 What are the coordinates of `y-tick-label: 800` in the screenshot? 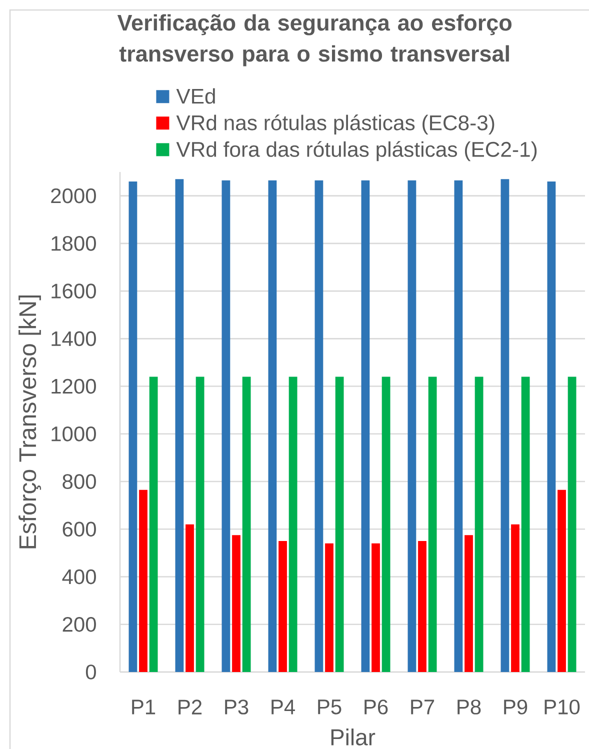 It's located at (79, 481).